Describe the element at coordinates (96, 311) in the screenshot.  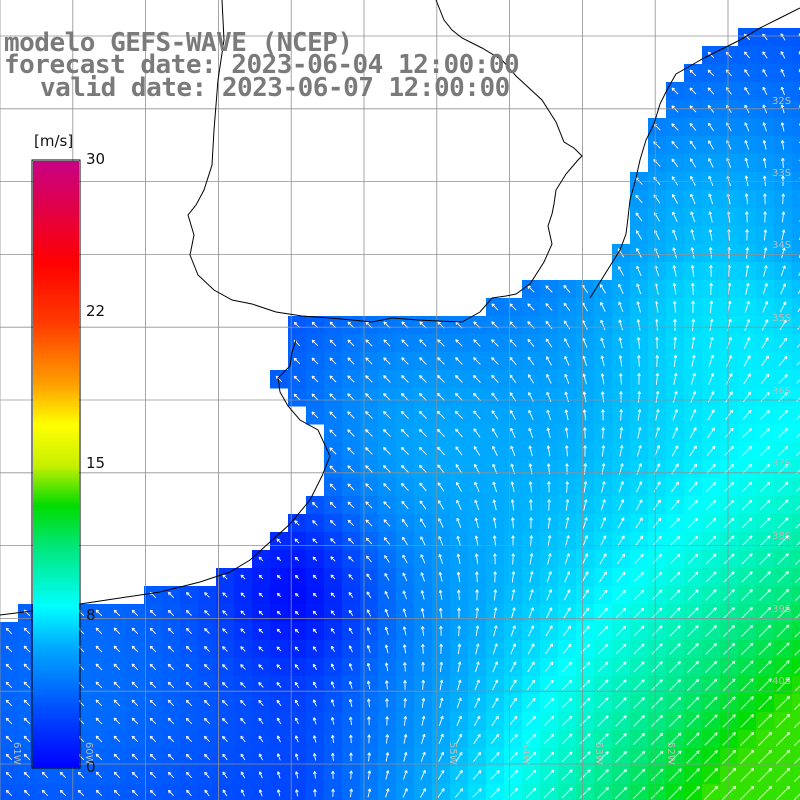
I see `colorbar-tick-22: 22` at that location.